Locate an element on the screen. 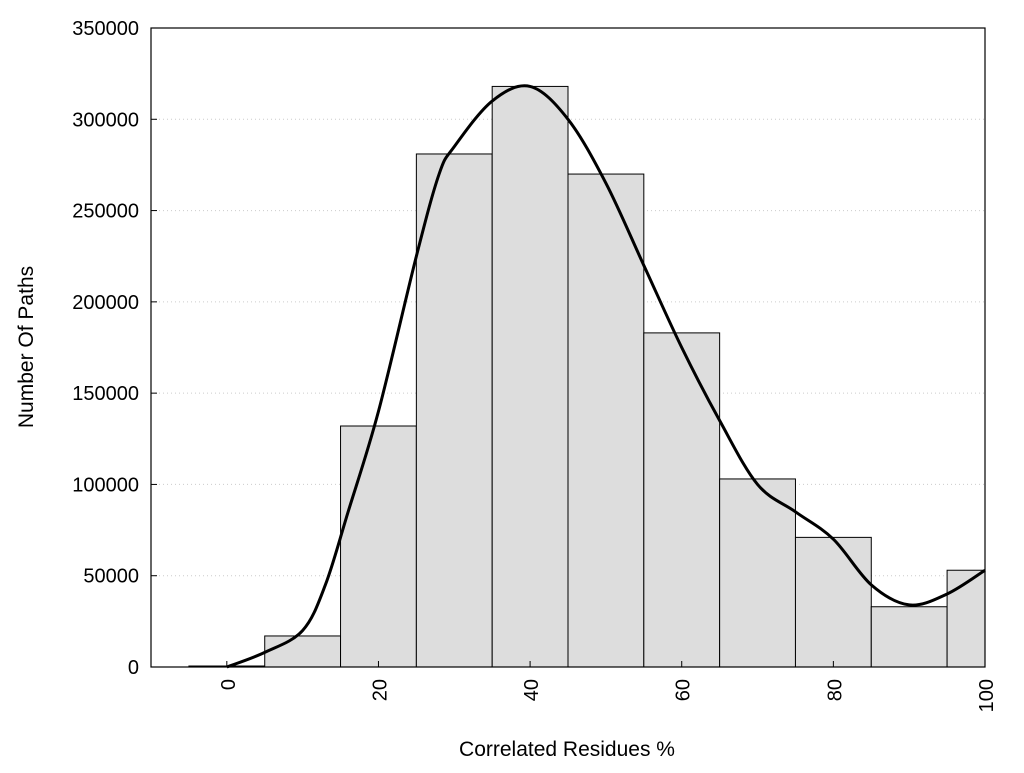 This screenshot has width=1024, height=773. x-axis-ticks: 0 20 40 60 80 100 is located at coordinates (608, 686).